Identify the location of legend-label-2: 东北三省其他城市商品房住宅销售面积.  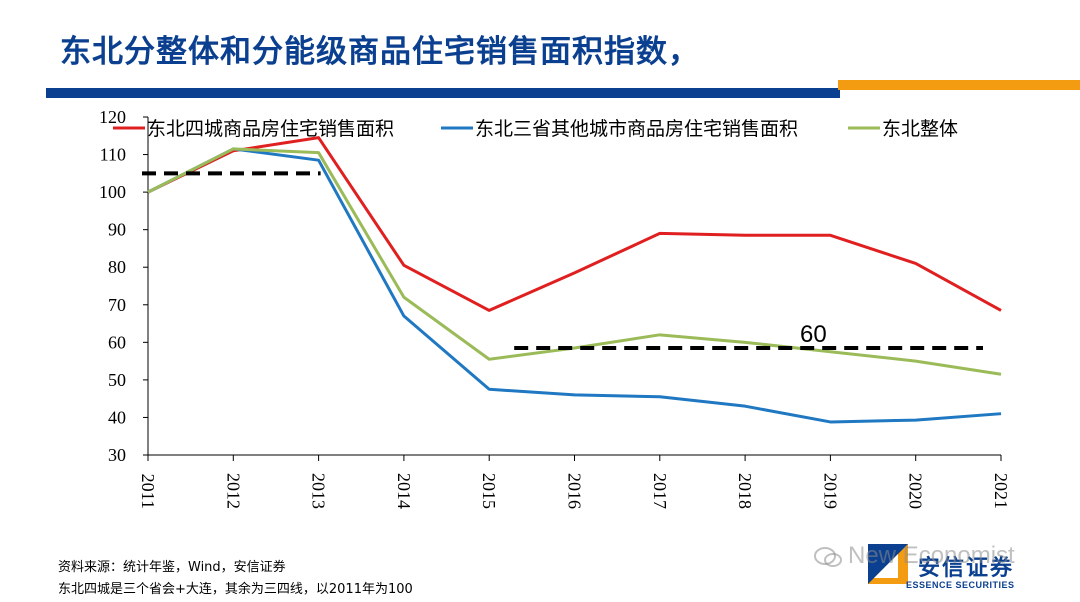
(636, 129).